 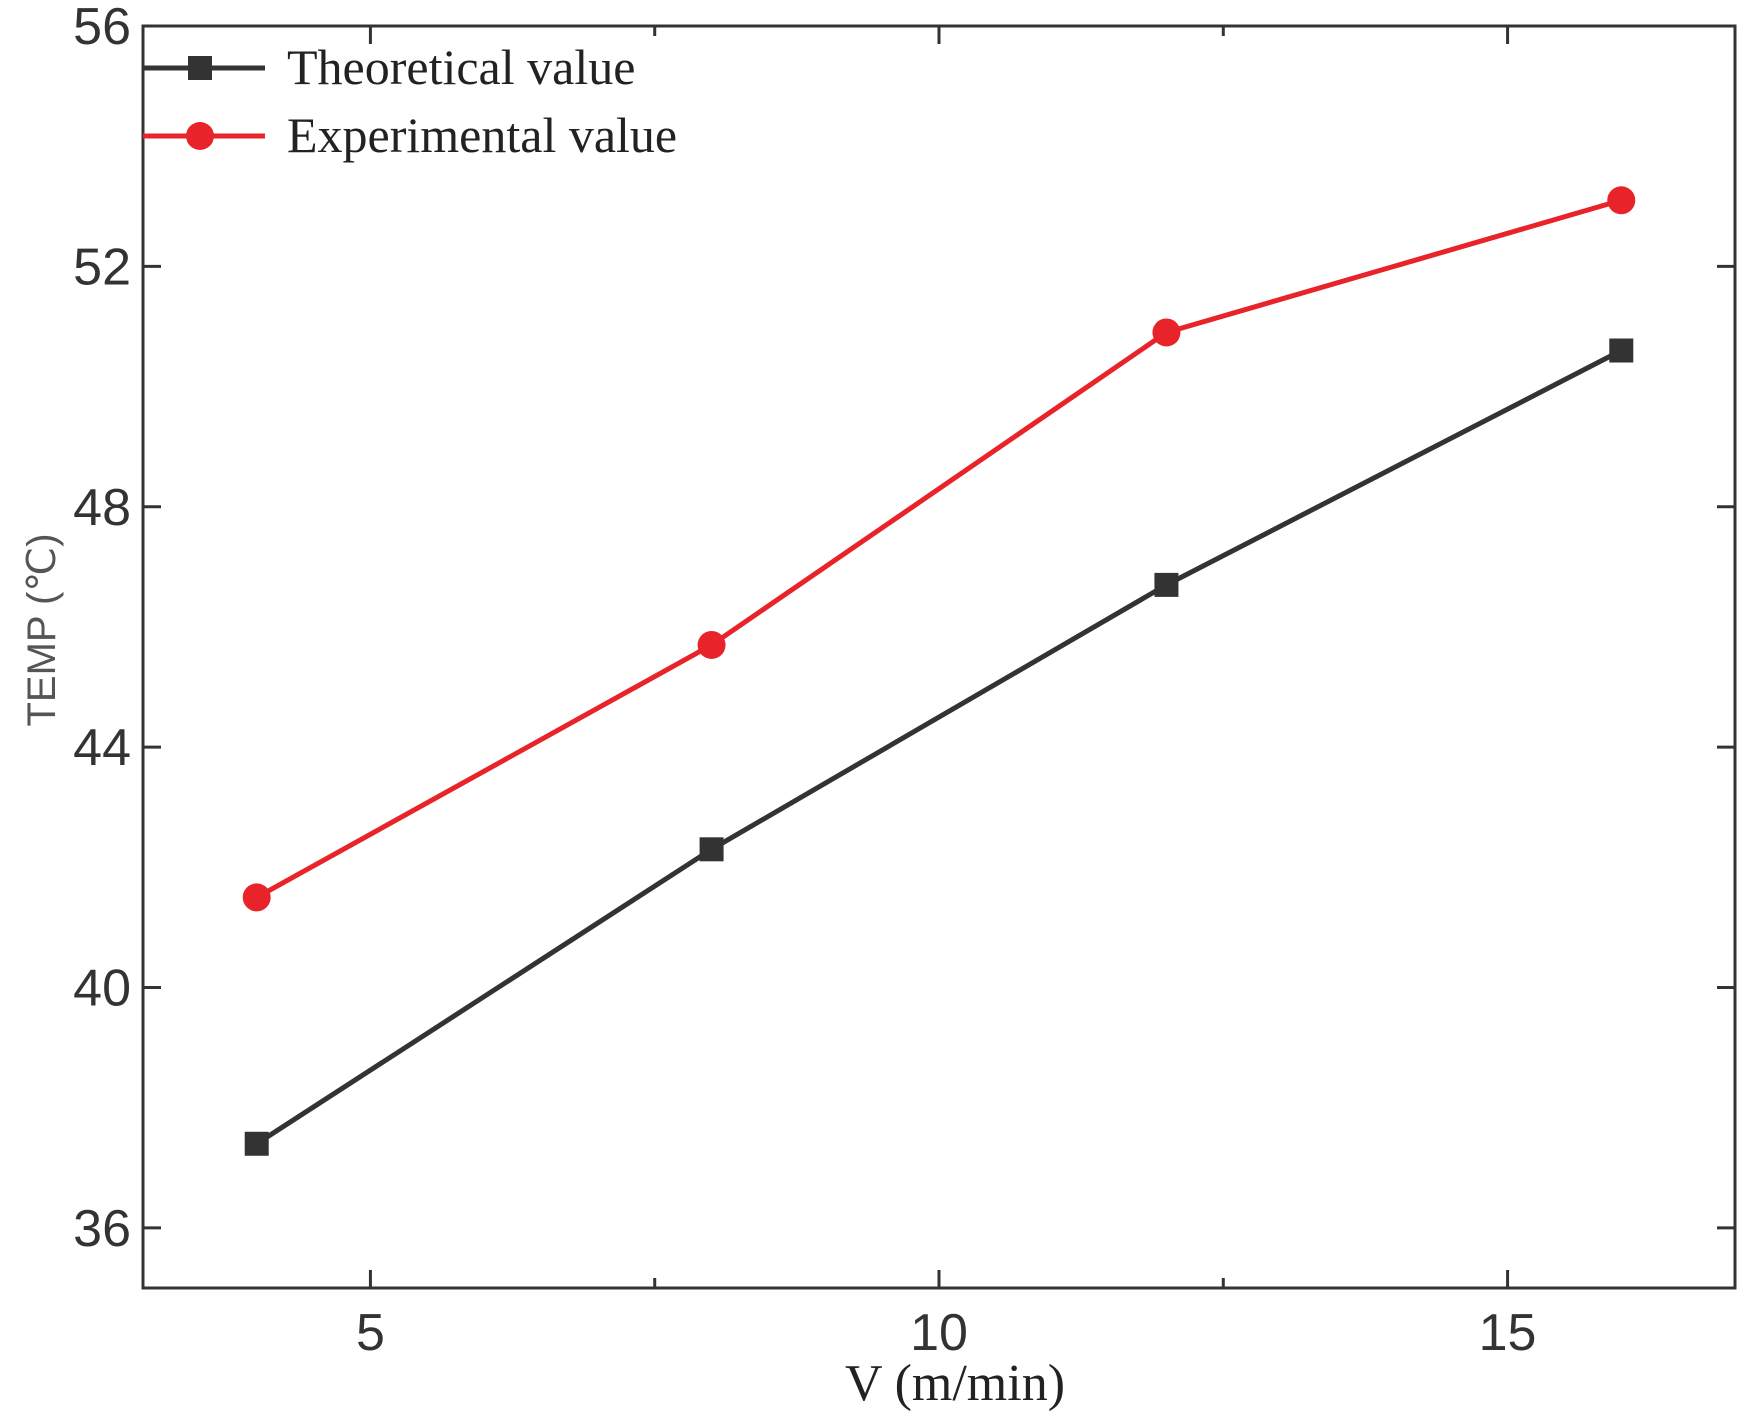 What do you see at coordinates (955, 1383) in the screenshot?
I see `x-axis-title: V (m/min)` at bounding box center [955, 1383].